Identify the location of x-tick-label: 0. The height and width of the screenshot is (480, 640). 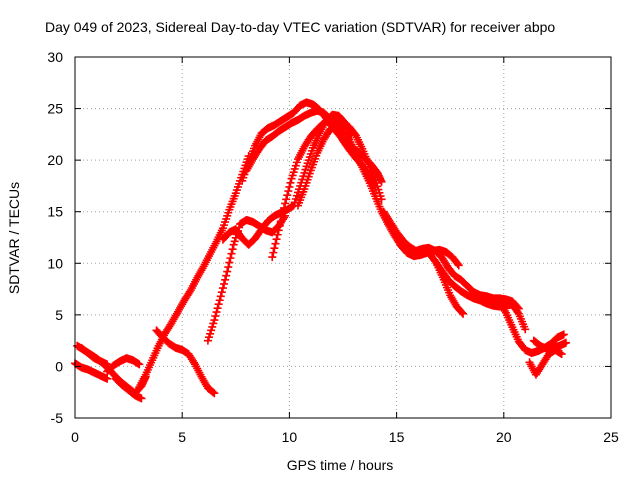
(75, 437).